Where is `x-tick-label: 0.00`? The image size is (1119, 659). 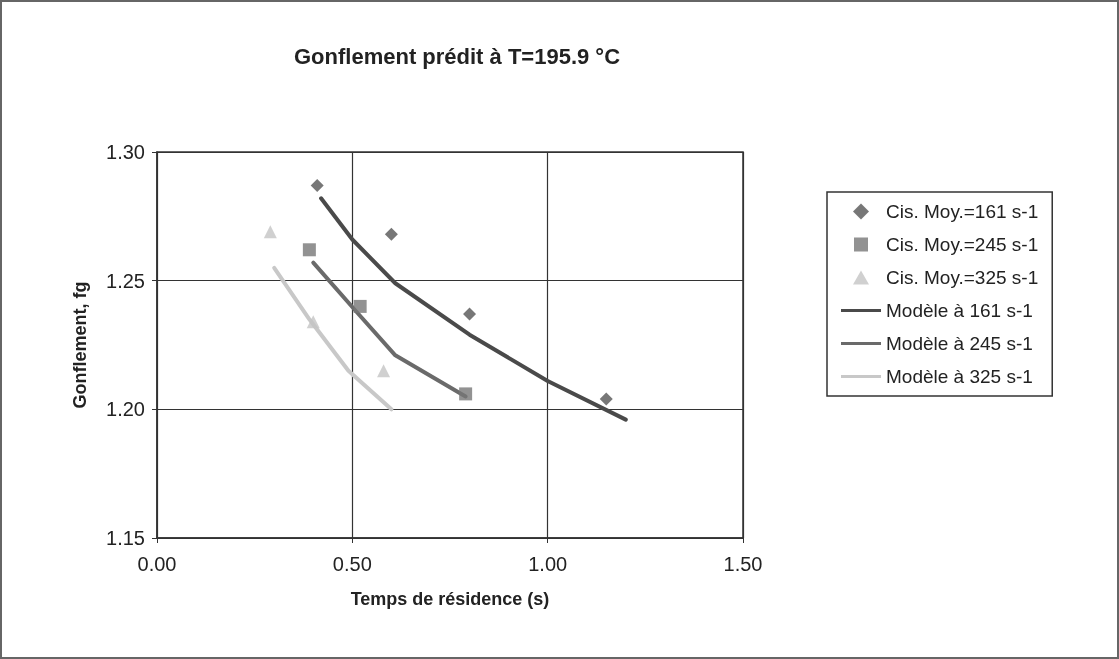
x-tick-label: 0.00 is located at coordinates (157, 564).